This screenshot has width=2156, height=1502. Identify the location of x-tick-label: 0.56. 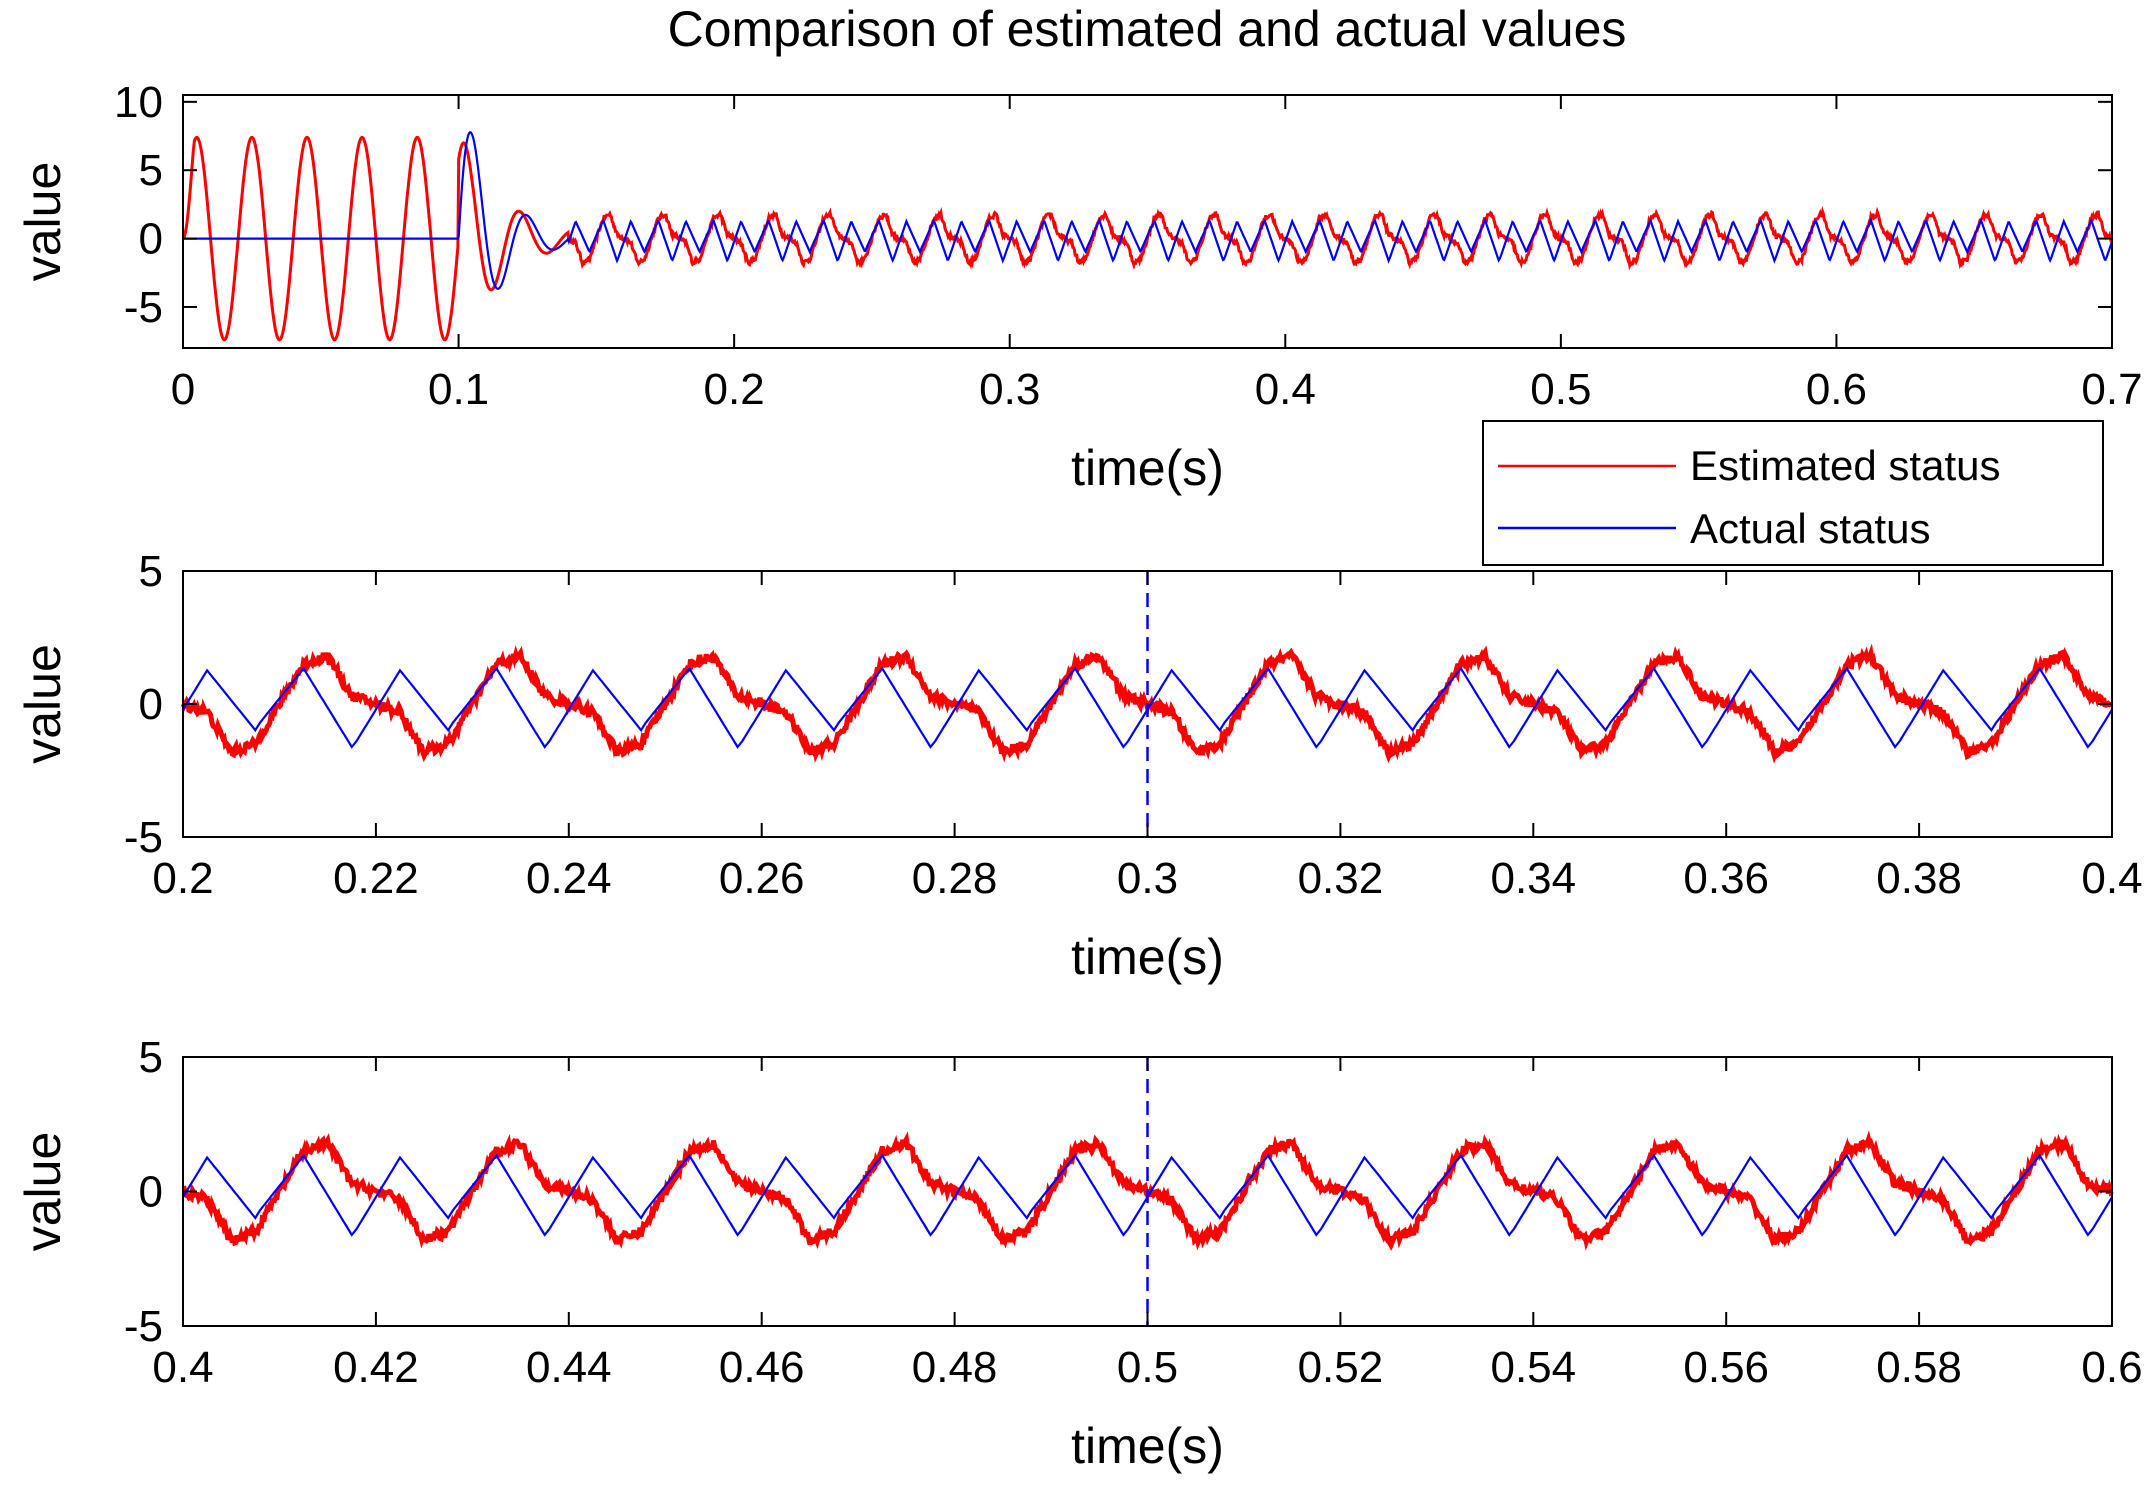
(1726, 1367).